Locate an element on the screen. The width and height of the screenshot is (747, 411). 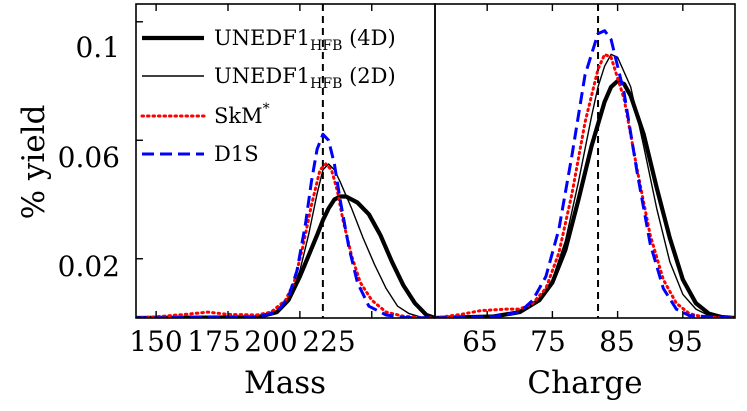
legend-entry-skm: SkM* is located at coordinates (205, 114).